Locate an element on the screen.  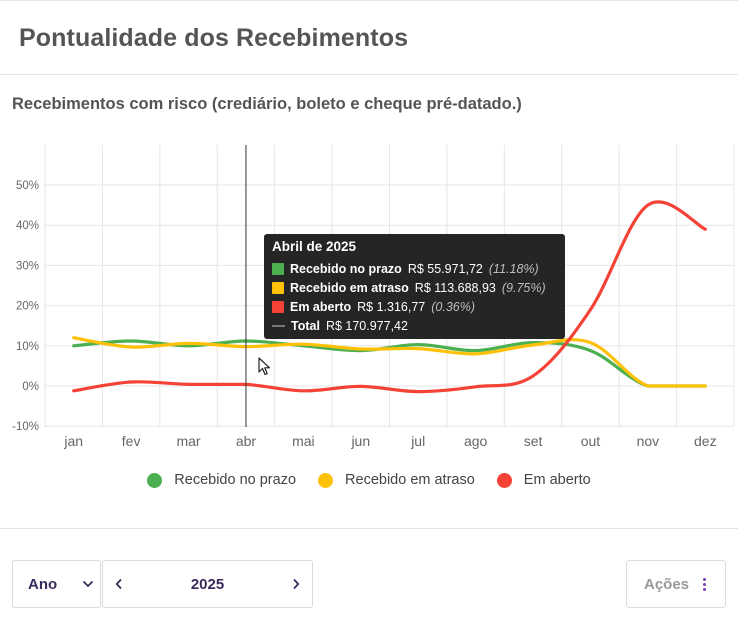
tooltip-row-no-prazo: Recebido no prazo R$ 55.971,72 (11.18%) is located at coordinates (414, 268).